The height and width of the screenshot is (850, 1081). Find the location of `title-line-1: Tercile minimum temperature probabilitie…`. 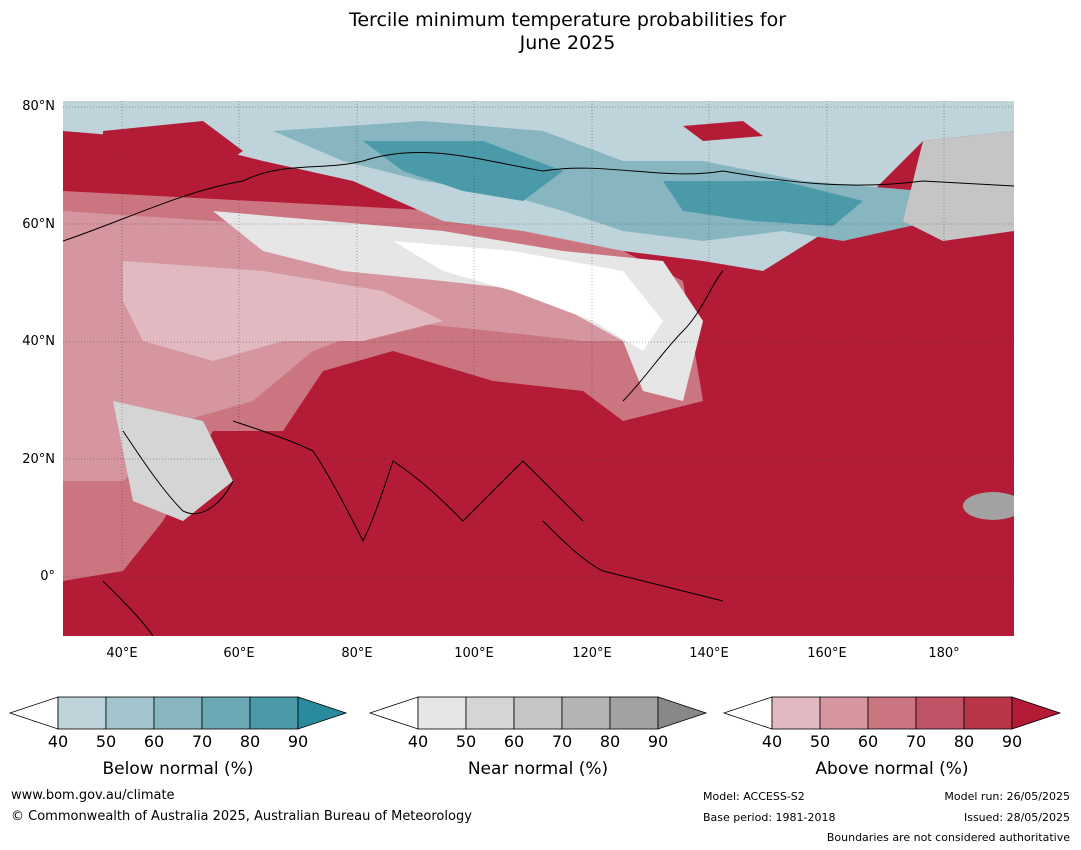

title-line-1: Tercile minimum temperature probabilitie… is located at coordinates (567, 20).